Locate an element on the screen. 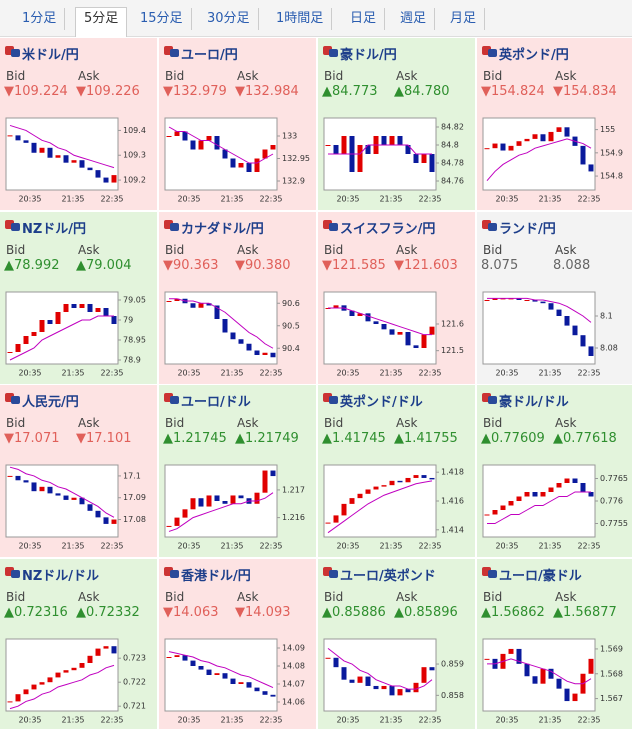 The height and width of the screenshot is (729, 632). ask-price: 8.088 is located at coordinates (572, 265).